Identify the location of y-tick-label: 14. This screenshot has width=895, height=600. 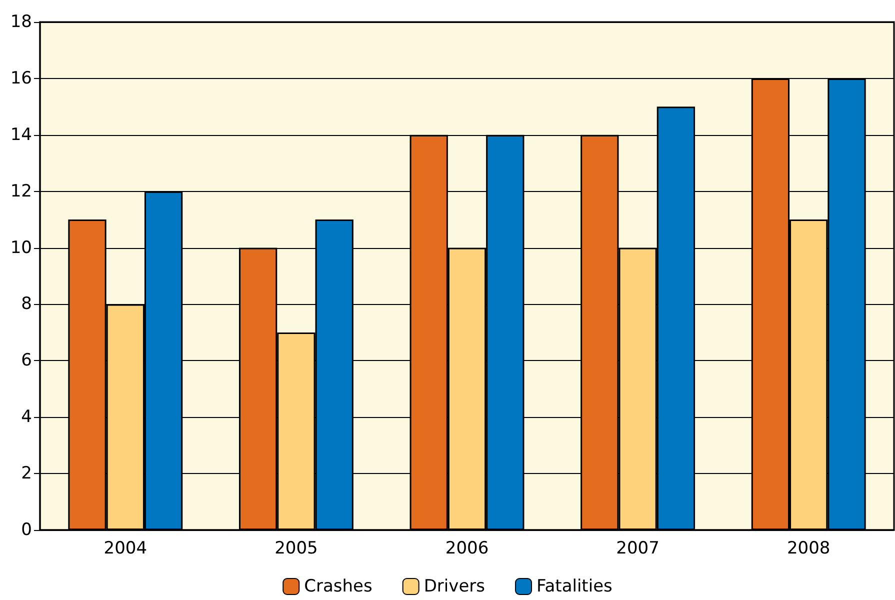
(21, 134).